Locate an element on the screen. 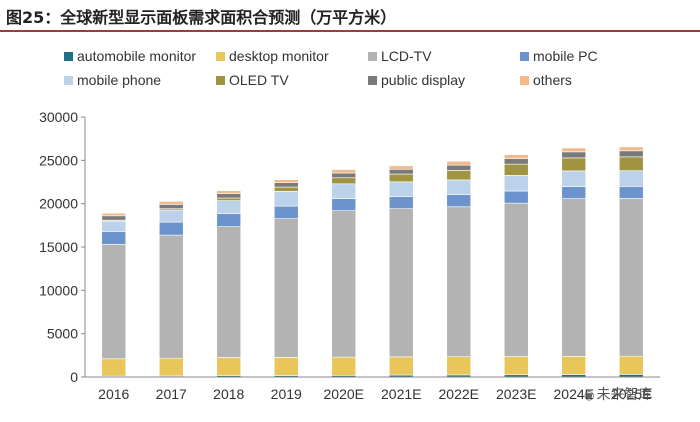 The height and width of the screenshot is (422, 700). legend-label-mobile-phone: mobile phone is located at coordinates (119, 80).